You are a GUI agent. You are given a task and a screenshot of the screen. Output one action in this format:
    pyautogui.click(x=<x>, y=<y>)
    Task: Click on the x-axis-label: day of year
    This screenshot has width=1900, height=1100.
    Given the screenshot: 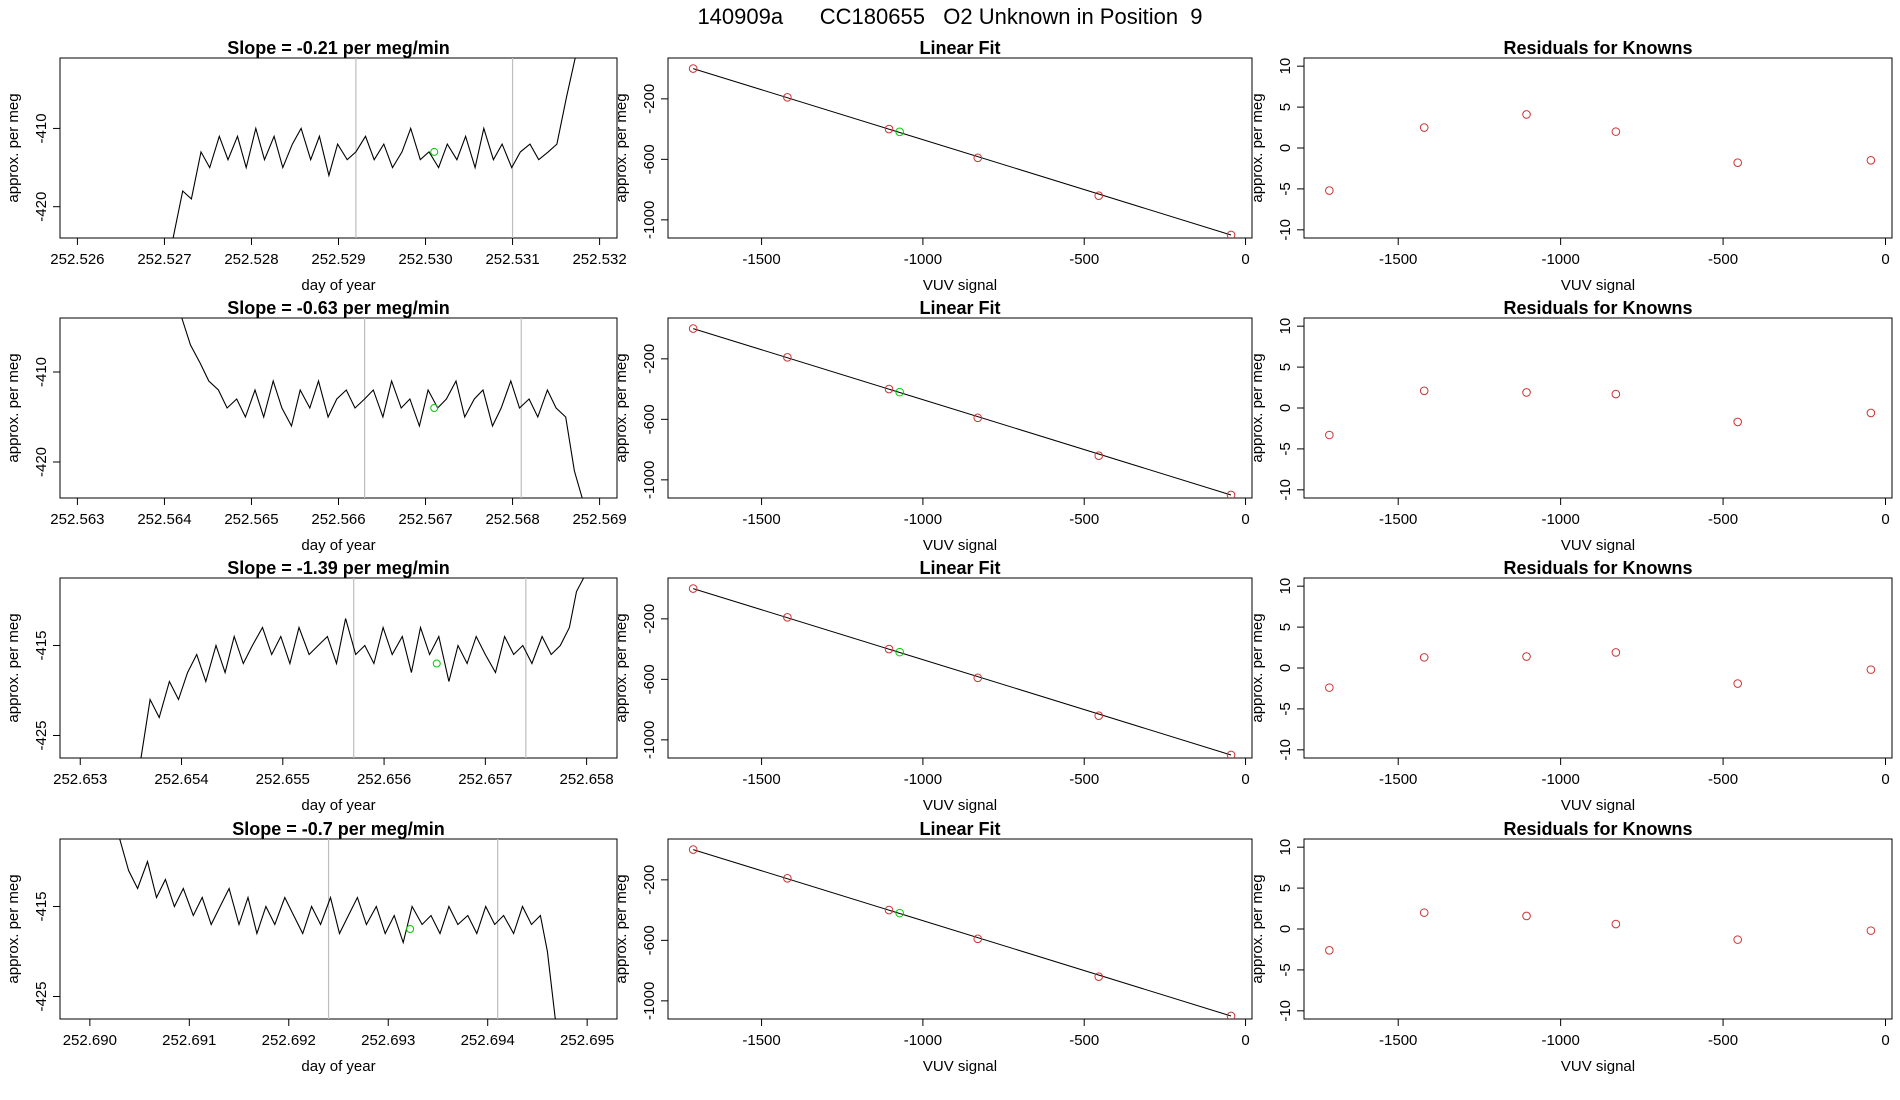 What is the action you would take?
    pyautogui.click(x=338, y=1066)
    